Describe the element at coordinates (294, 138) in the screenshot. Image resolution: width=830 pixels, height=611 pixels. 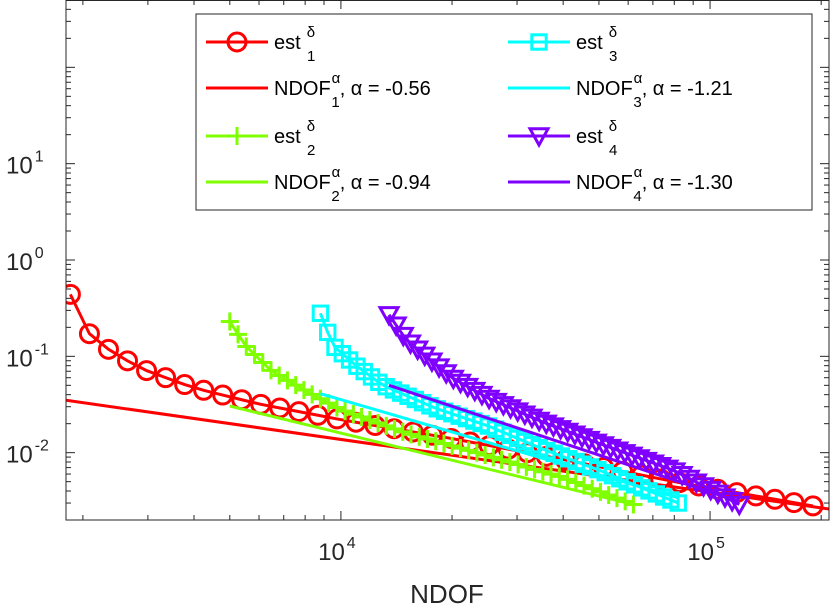
I see `legend-label: est δ 2` at that location.